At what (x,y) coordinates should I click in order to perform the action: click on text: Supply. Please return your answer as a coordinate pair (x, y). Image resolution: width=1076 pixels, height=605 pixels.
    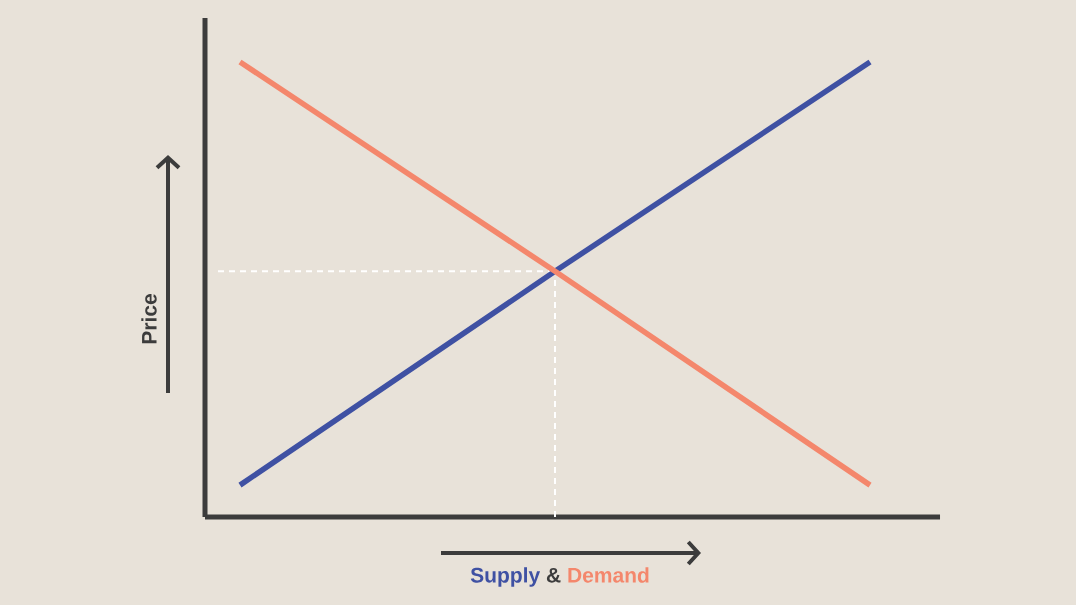
    Looking at the image, I should click on (505, 577).